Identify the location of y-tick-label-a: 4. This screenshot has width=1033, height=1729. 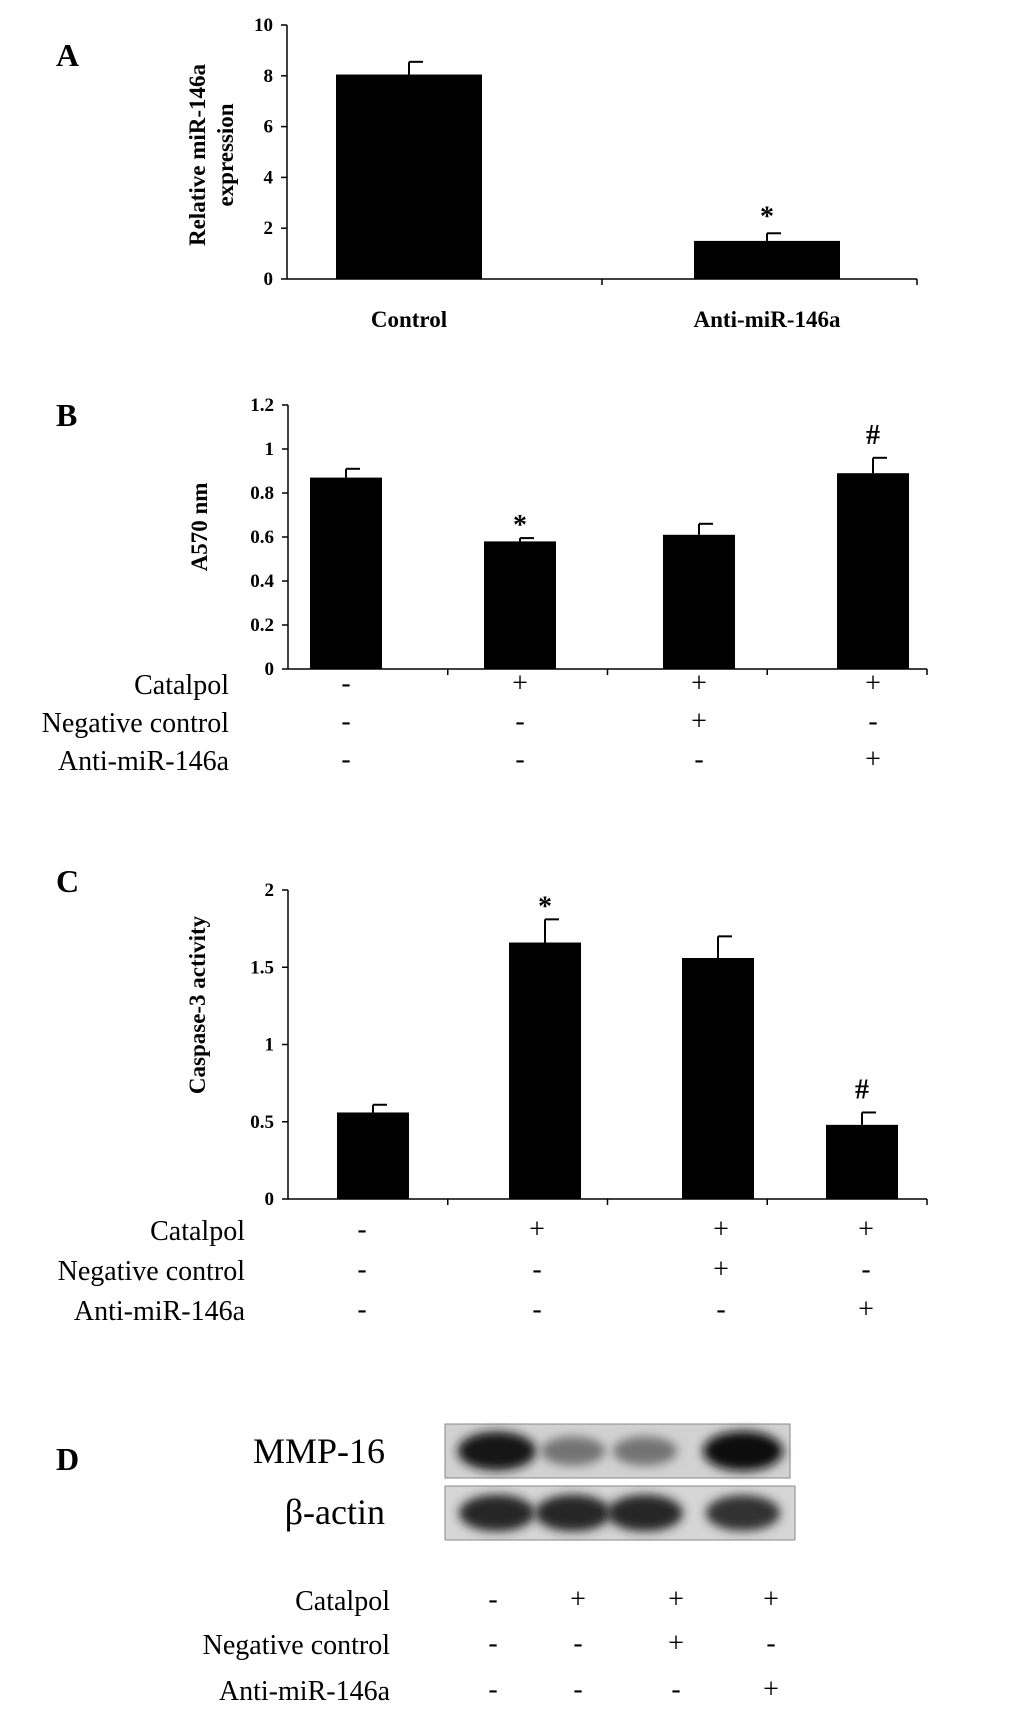
(269, 177).